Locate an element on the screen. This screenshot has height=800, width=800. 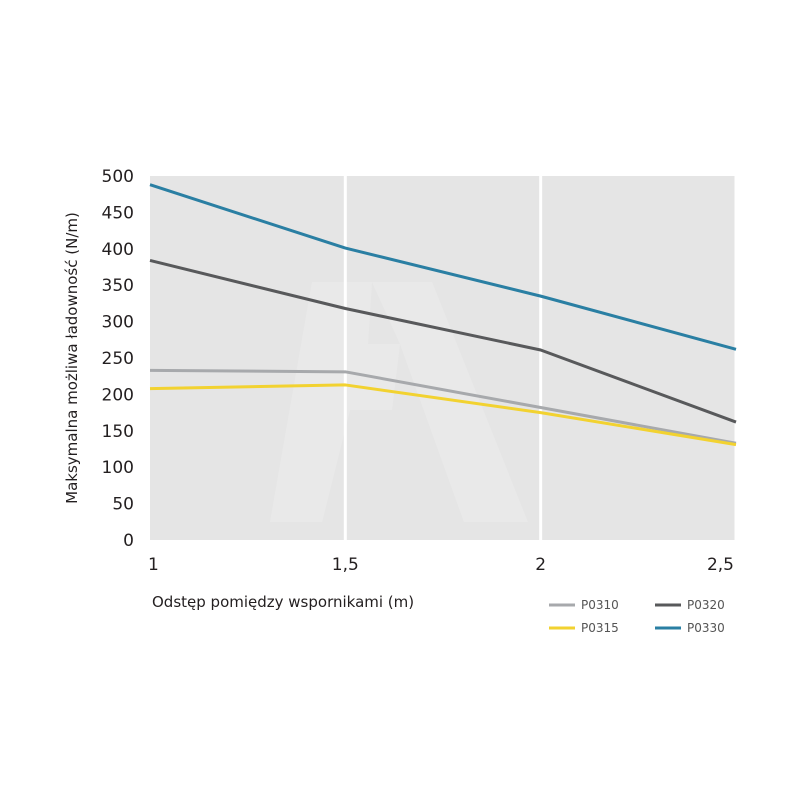
y-tick-label: 150 is located at coordinates (118, 432).